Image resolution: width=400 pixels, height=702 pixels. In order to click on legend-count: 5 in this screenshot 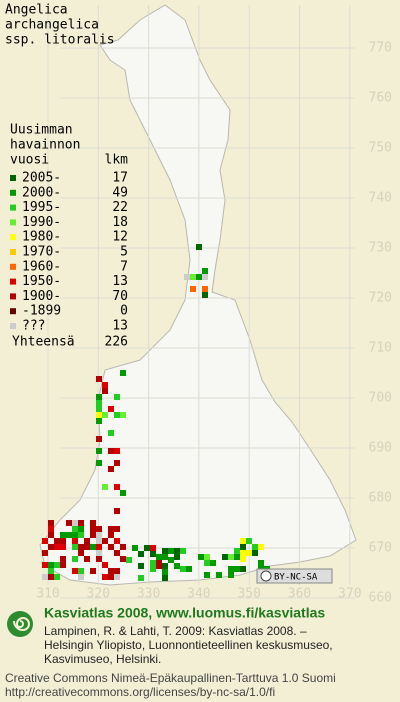, I will do `click(124, 252)`.